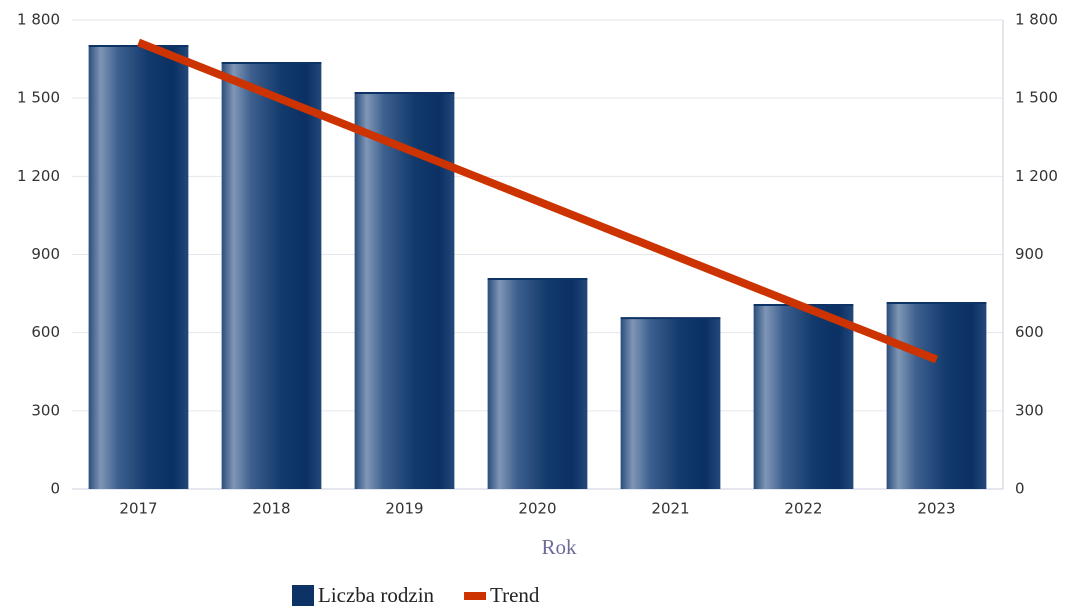 This screenshot has height=611, width=1066. I want to click on y2-tick-label: 900, so click(1029, 254).